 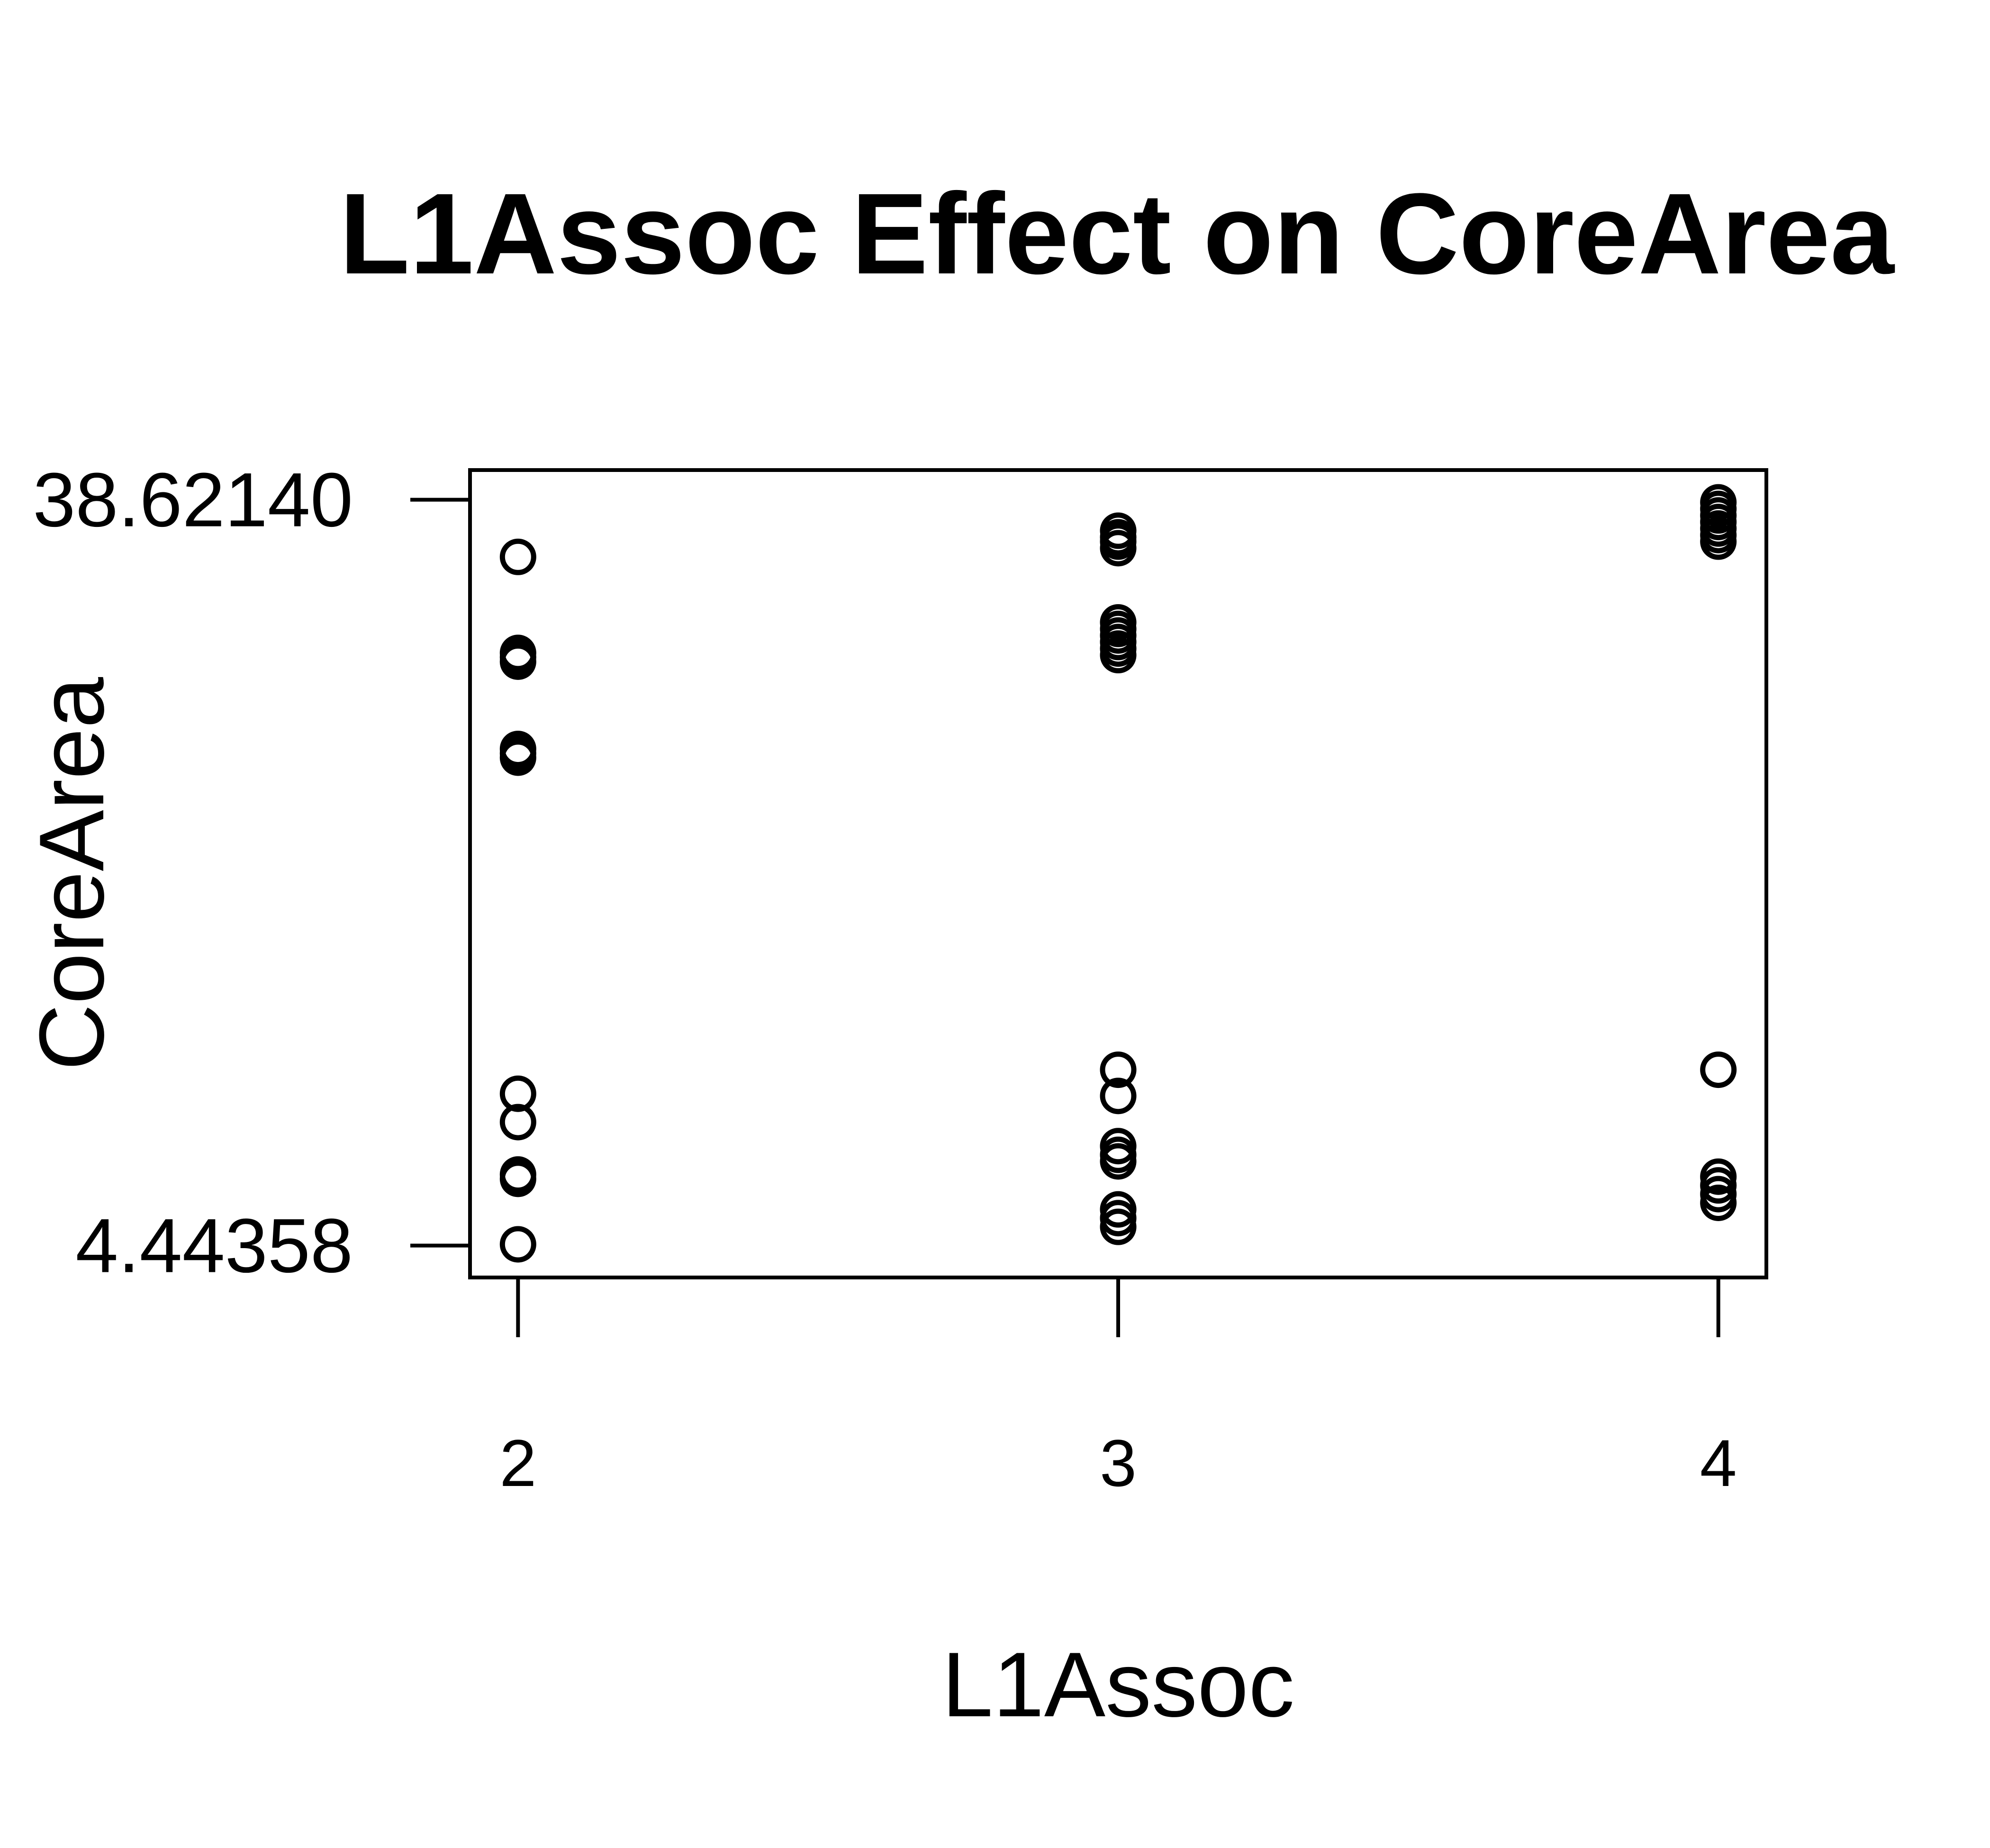 What do you see at coordinates (251, 873) in the screenshot?
I see `y-axis: 4.44358 38.62140` at bounding box center [251, 873].